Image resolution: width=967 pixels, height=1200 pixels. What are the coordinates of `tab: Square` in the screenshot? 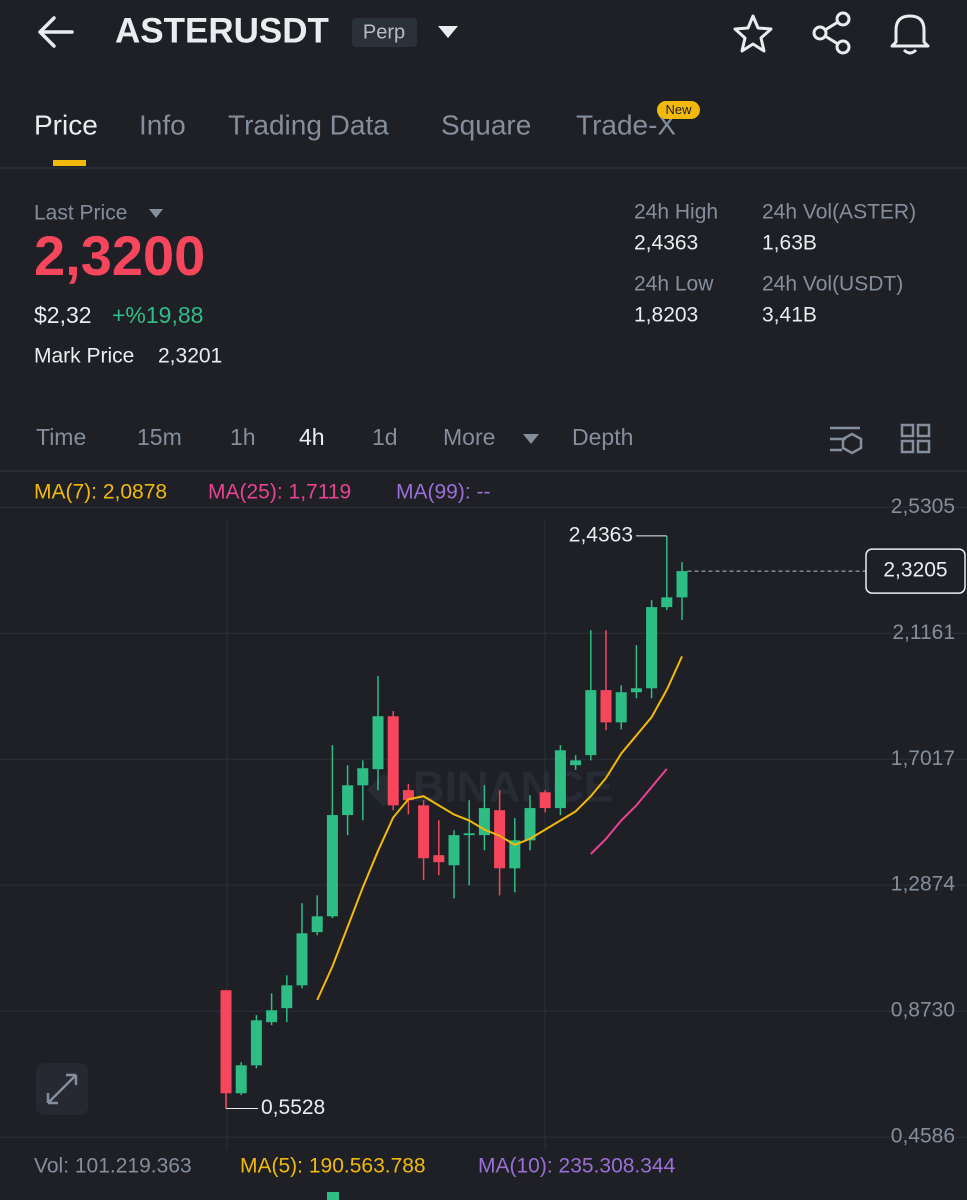 It's located at (486, 124).